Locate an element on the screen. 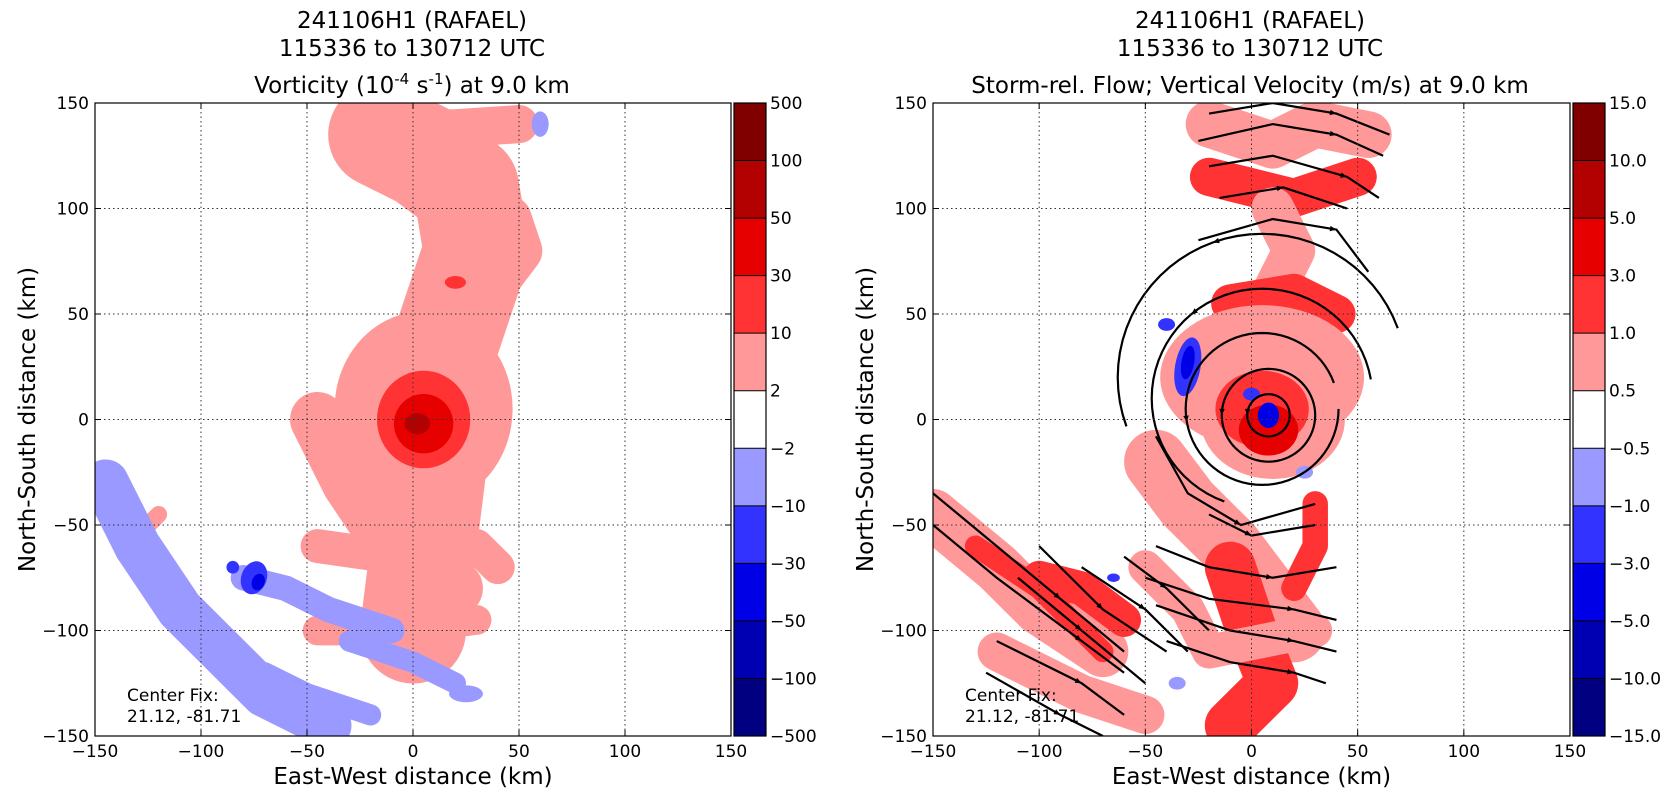 The height and width of the screenshot is (801, 1677). colorbar-tick-label: −500 is located at coordinates (793, 737).